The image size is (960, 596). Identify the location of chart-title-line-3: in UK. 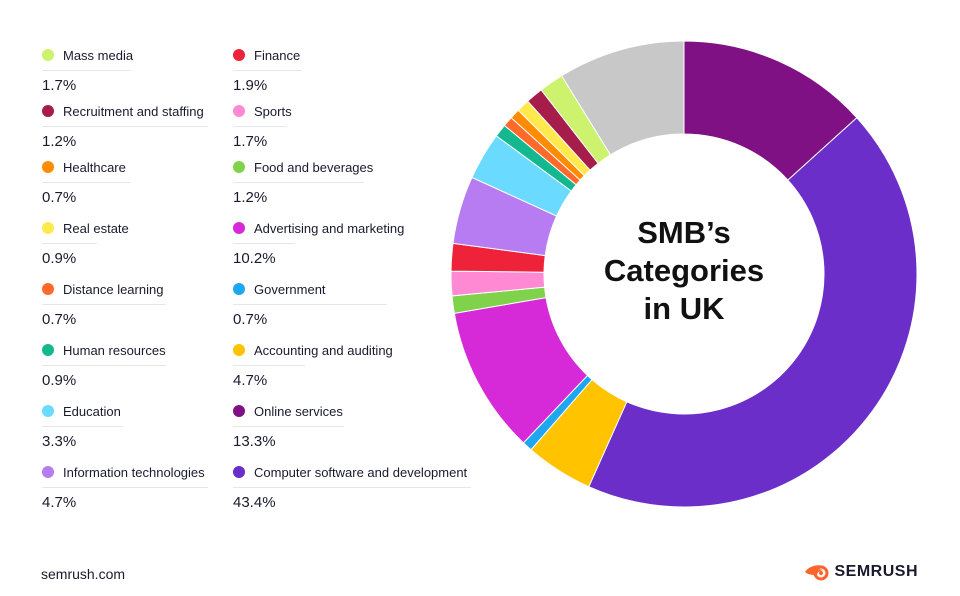
(684, 308).